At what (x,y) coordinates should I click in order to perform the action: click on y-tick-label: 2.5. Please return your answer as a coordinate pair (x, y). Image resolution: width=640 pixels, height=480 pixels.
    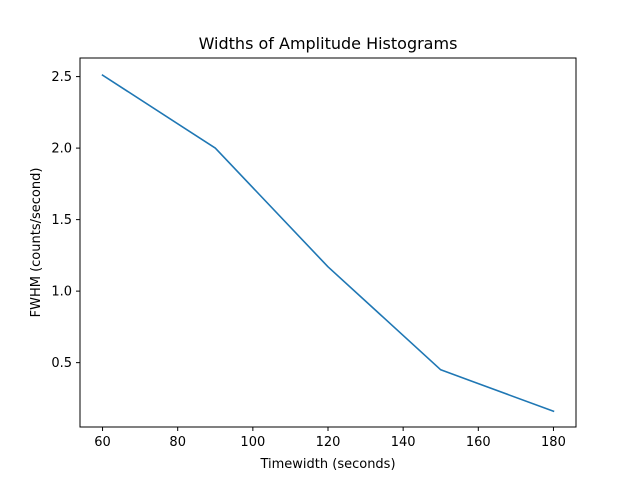
    Looking at the image, I should click on (61, 77).